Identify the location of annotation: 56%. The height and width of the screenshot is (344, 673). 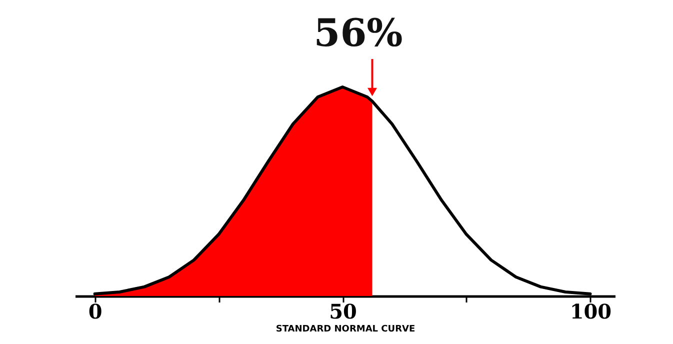
(358, 33).